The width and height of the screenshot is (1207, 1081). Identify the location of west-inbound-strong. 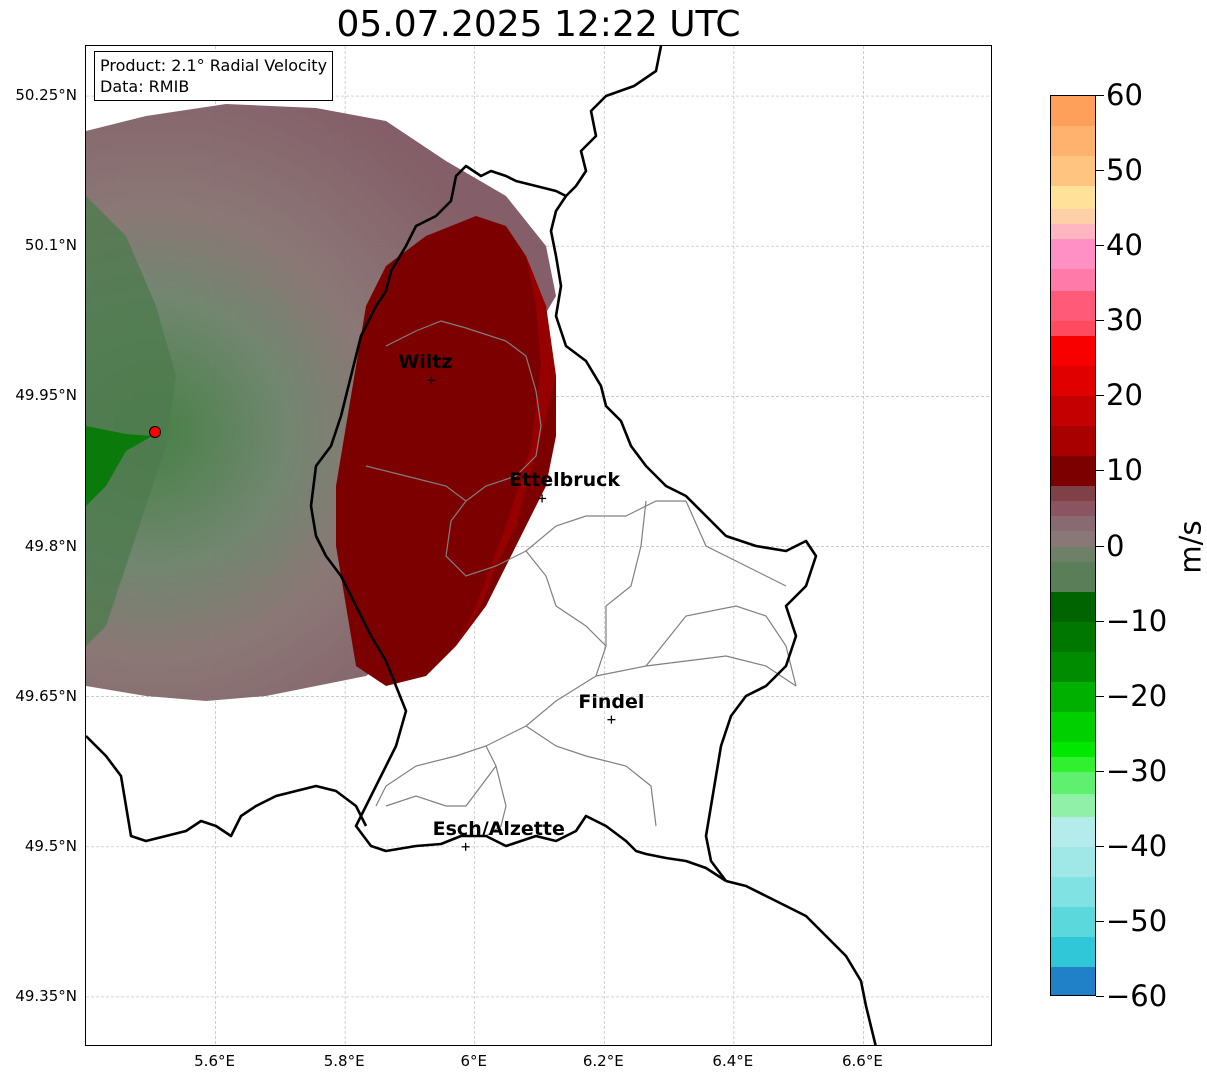
(119, 466).